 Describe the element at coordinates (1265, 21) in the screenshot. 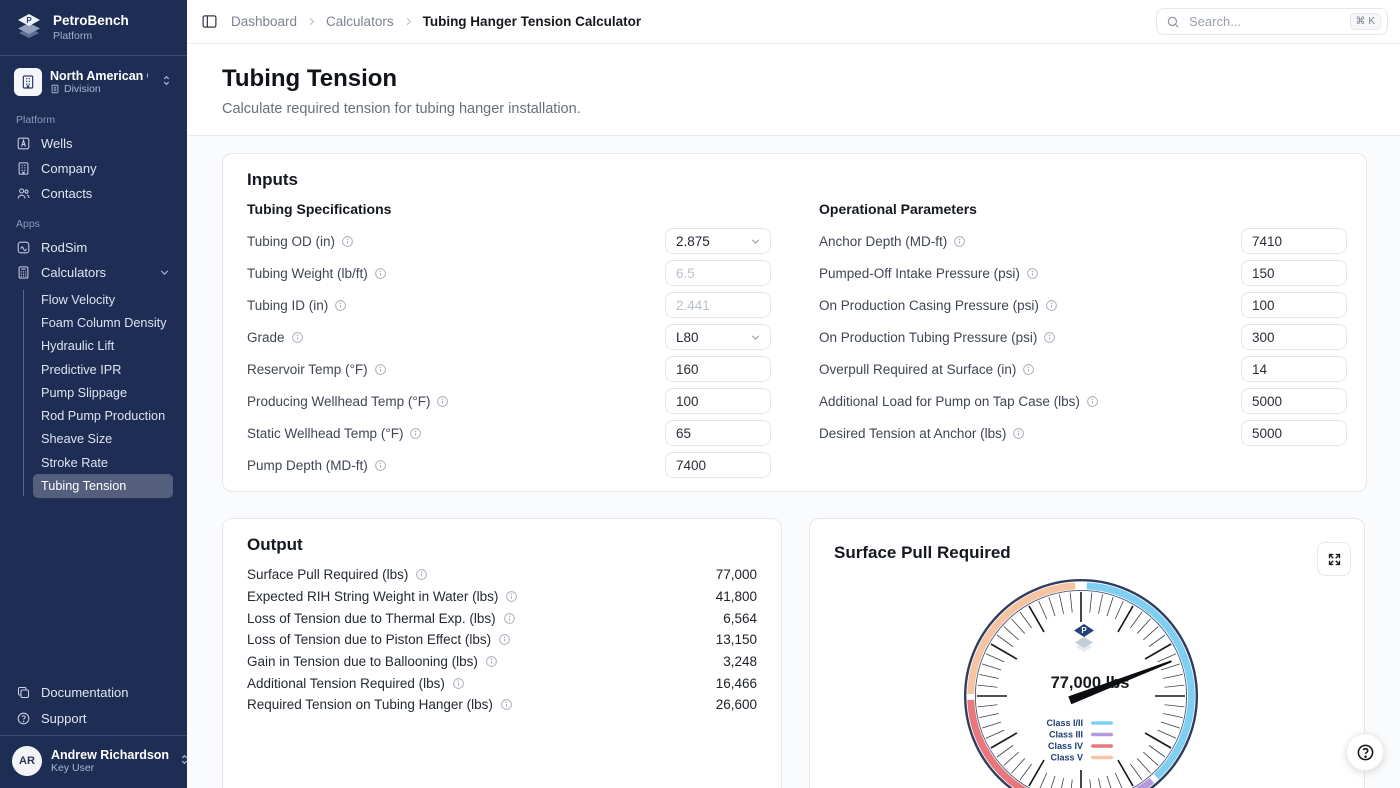

I see `search-input` at that location.